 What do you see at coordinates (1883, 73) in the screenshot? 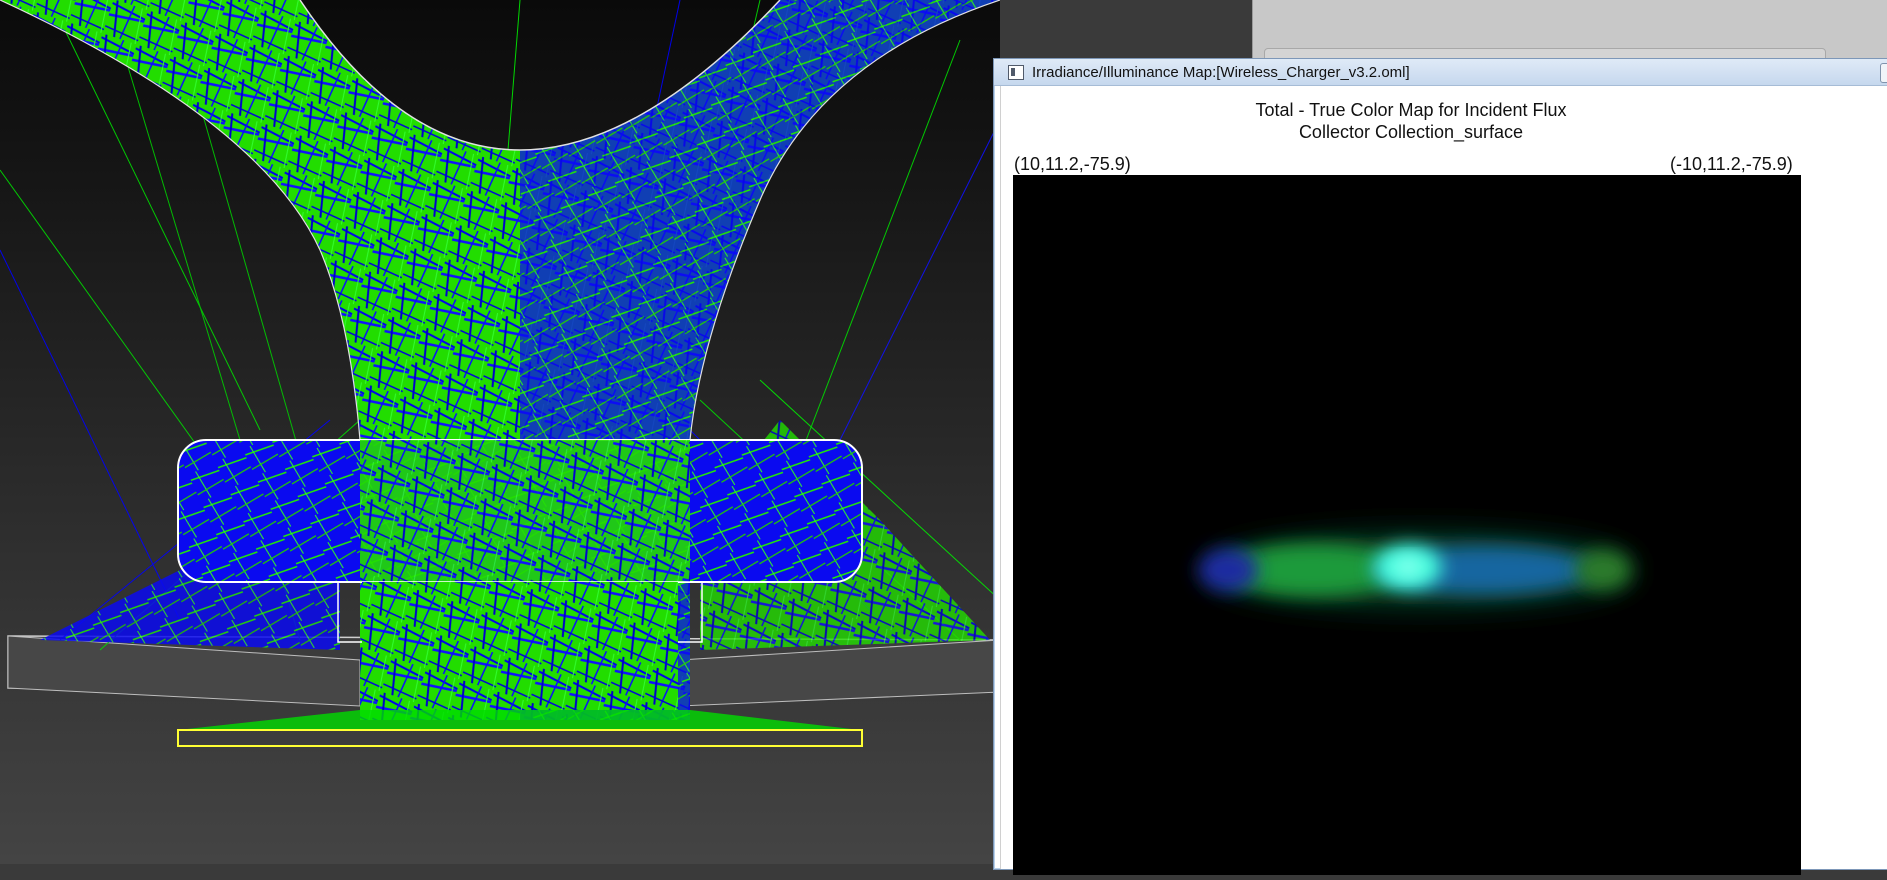
I see `close-icon` at bounding box center [1883, 73].